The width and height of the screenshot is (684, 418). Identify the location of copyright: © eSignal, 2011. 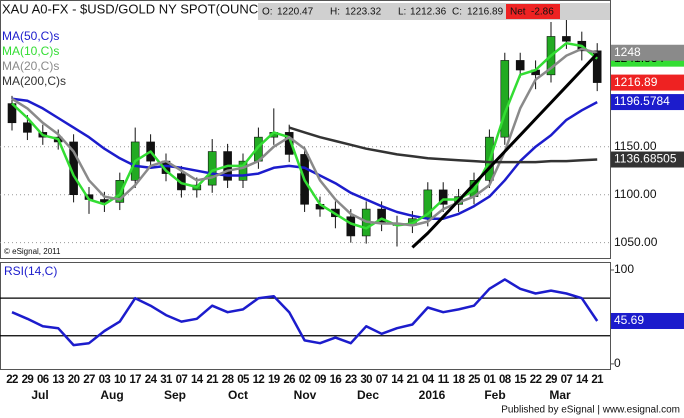
(32, 251).